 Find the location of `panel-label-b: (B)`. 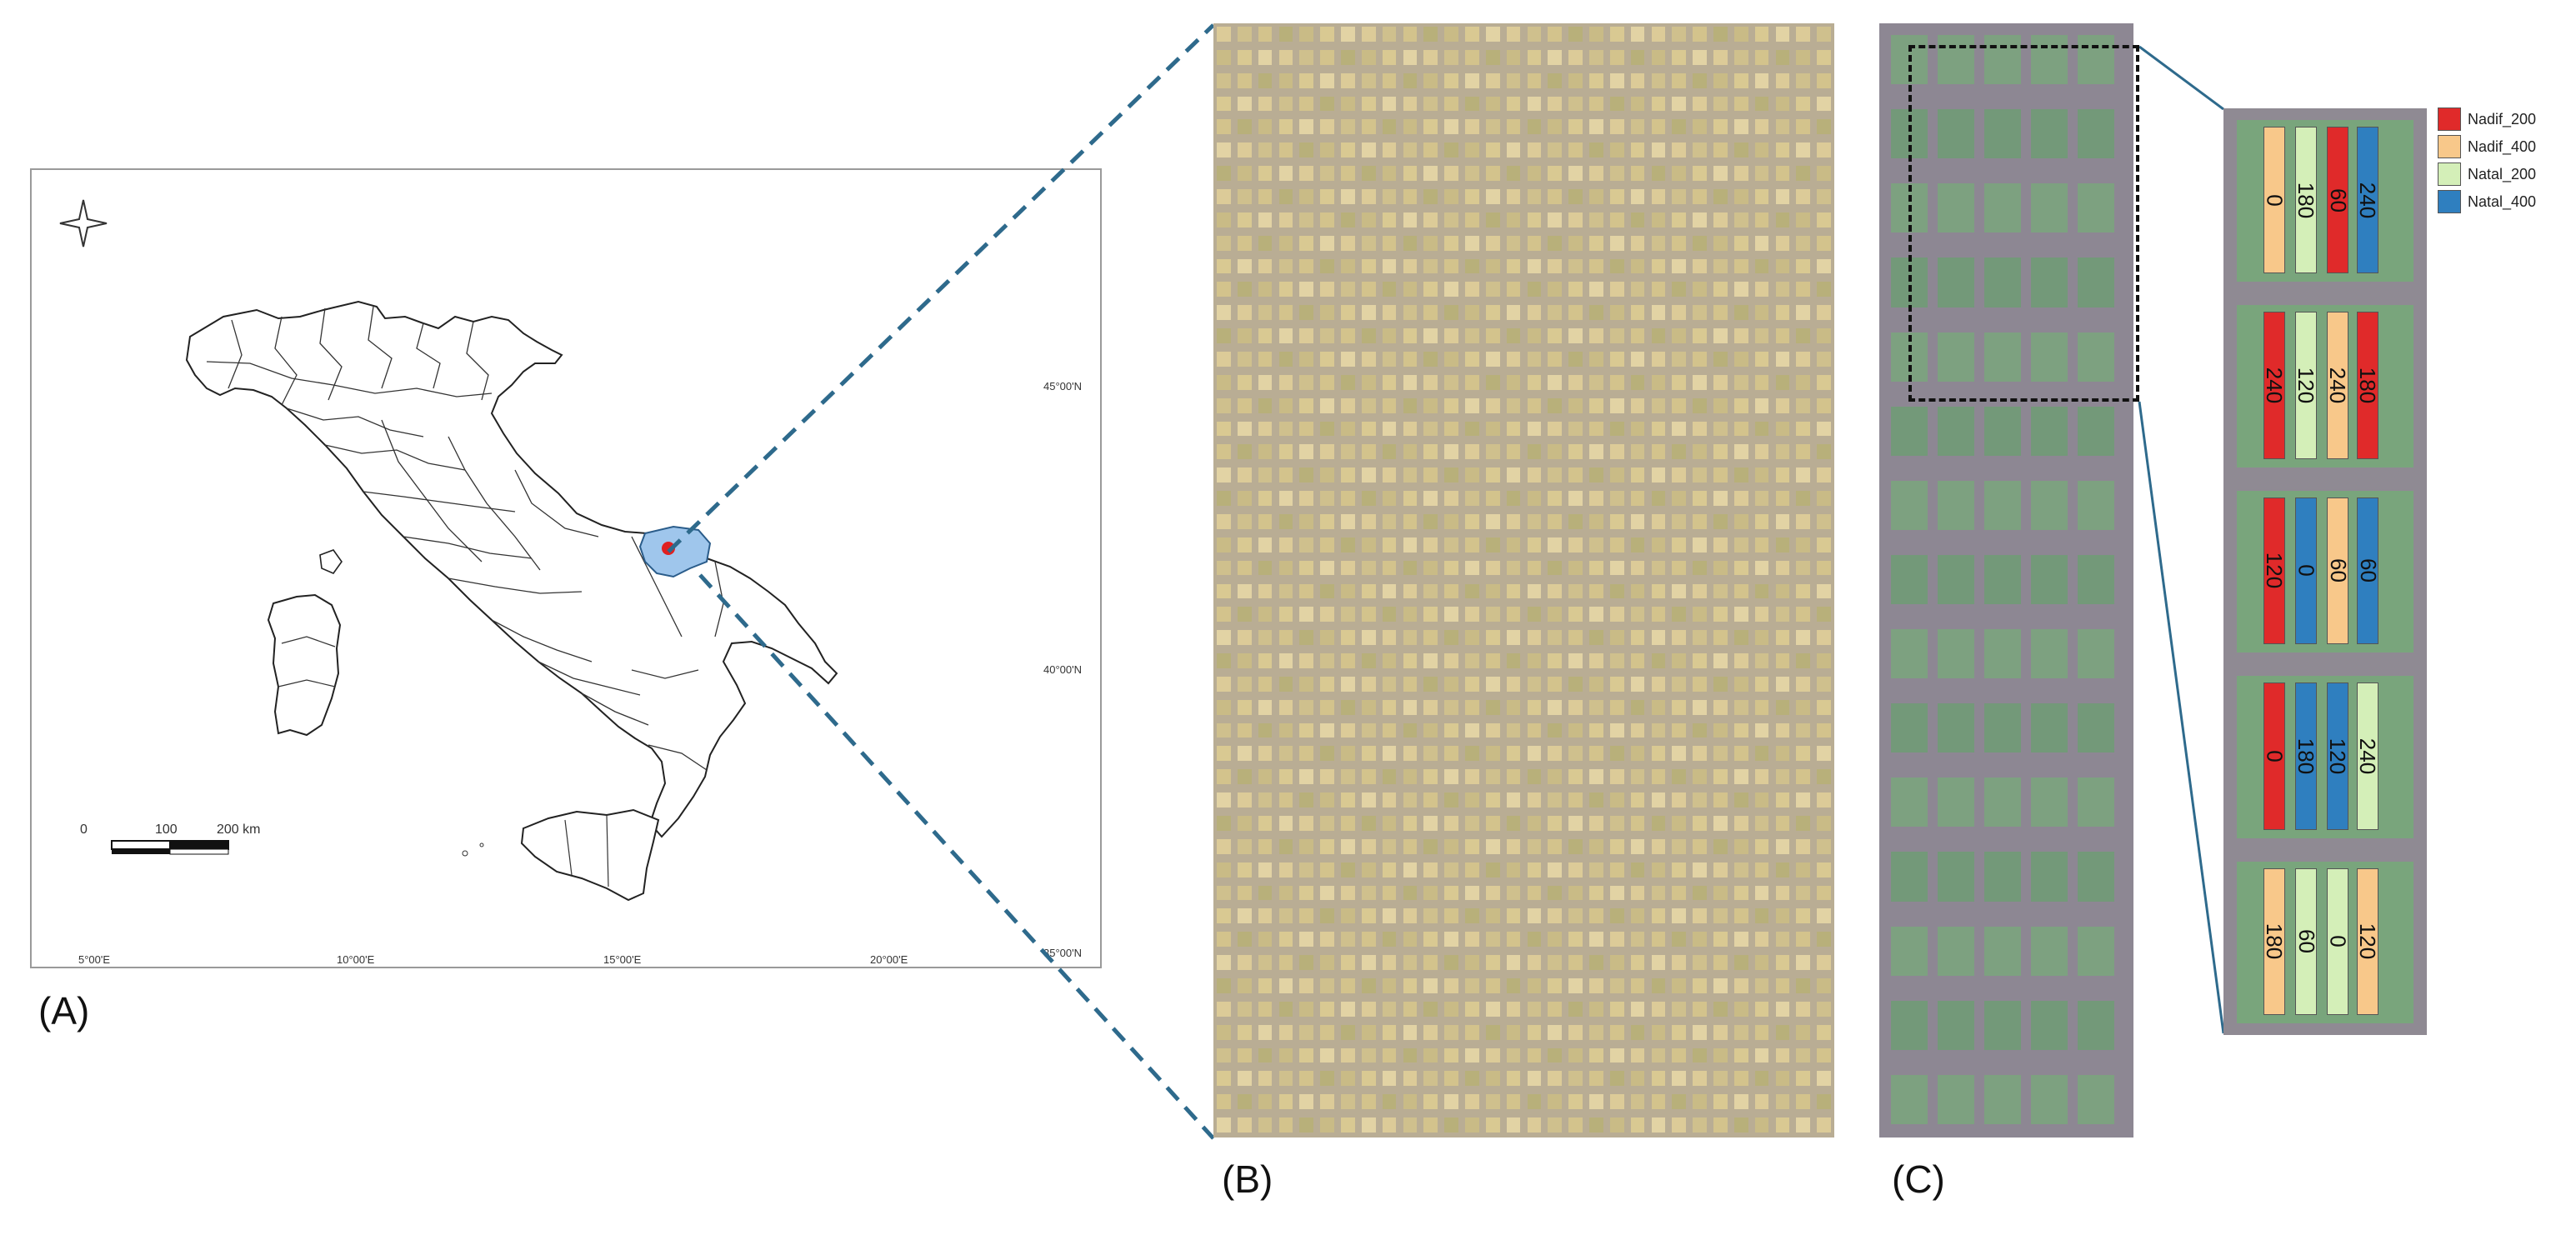

panel-label-b: (B) is located at coordinates (1248, 1179).